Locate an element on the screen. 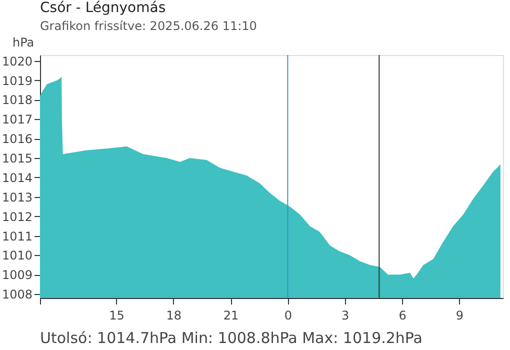  chart-title: Csór - Légnyomás is located at coordinates (103, 8).